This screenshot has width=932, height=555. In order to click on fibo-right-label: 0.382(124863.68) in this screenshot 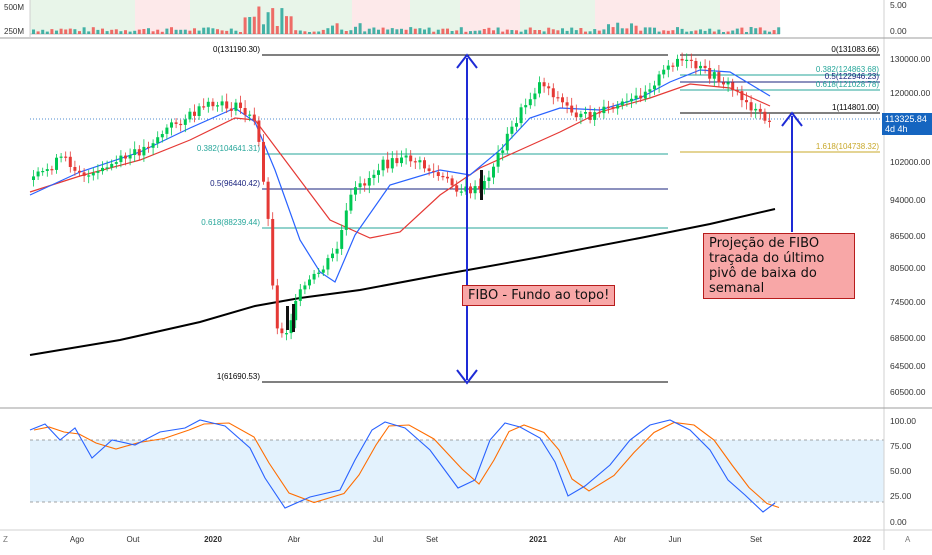, I will do `click(848, 69)`.